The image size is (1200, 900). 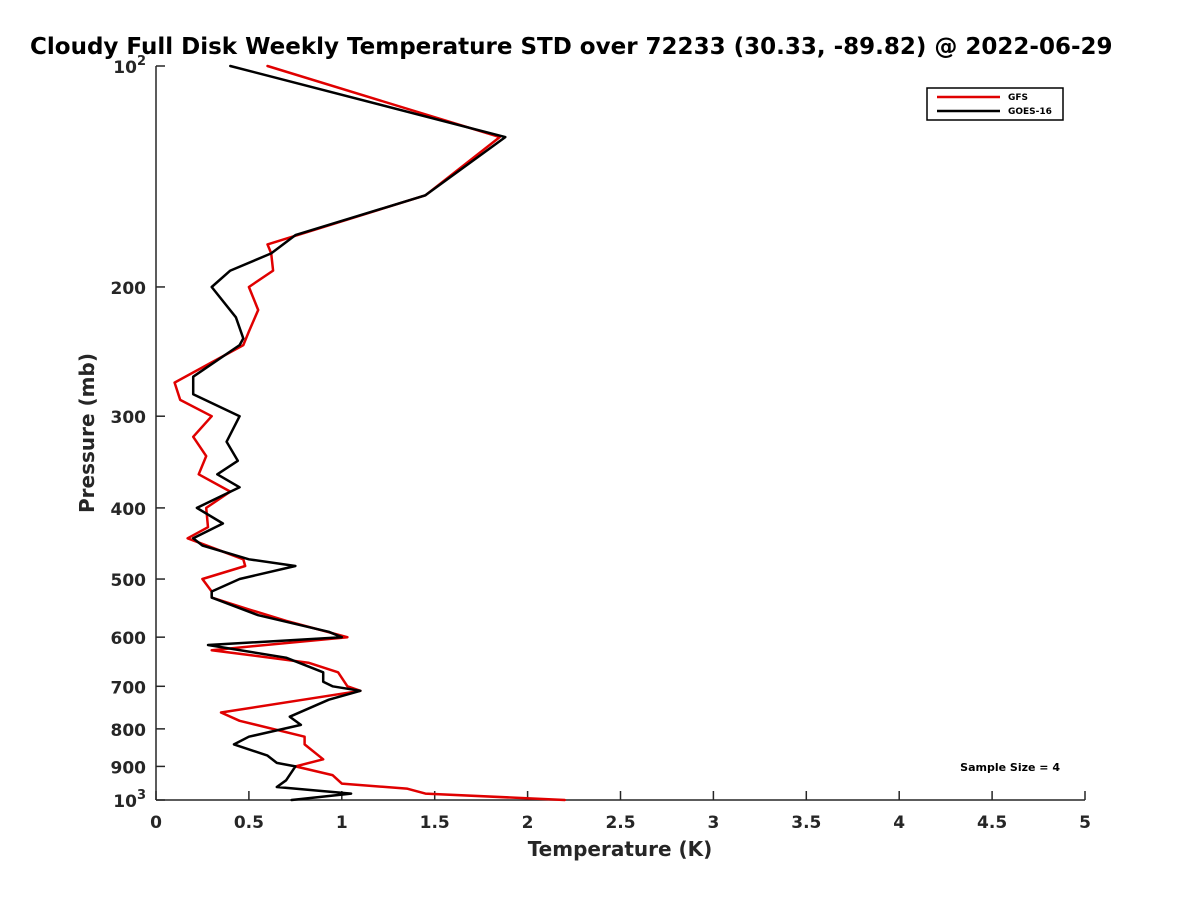 I want to click on legend-label-goes-16: GOES-16, so click(x=1030, y=112).